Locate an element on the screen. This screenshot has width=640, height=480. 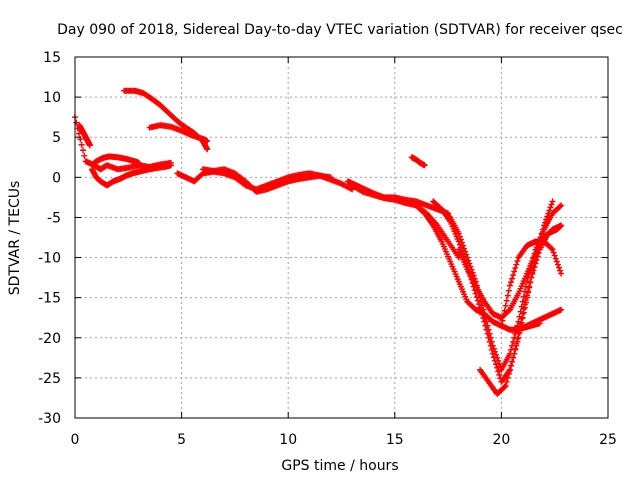
series-arc-r is located at coordinates (527, 326).